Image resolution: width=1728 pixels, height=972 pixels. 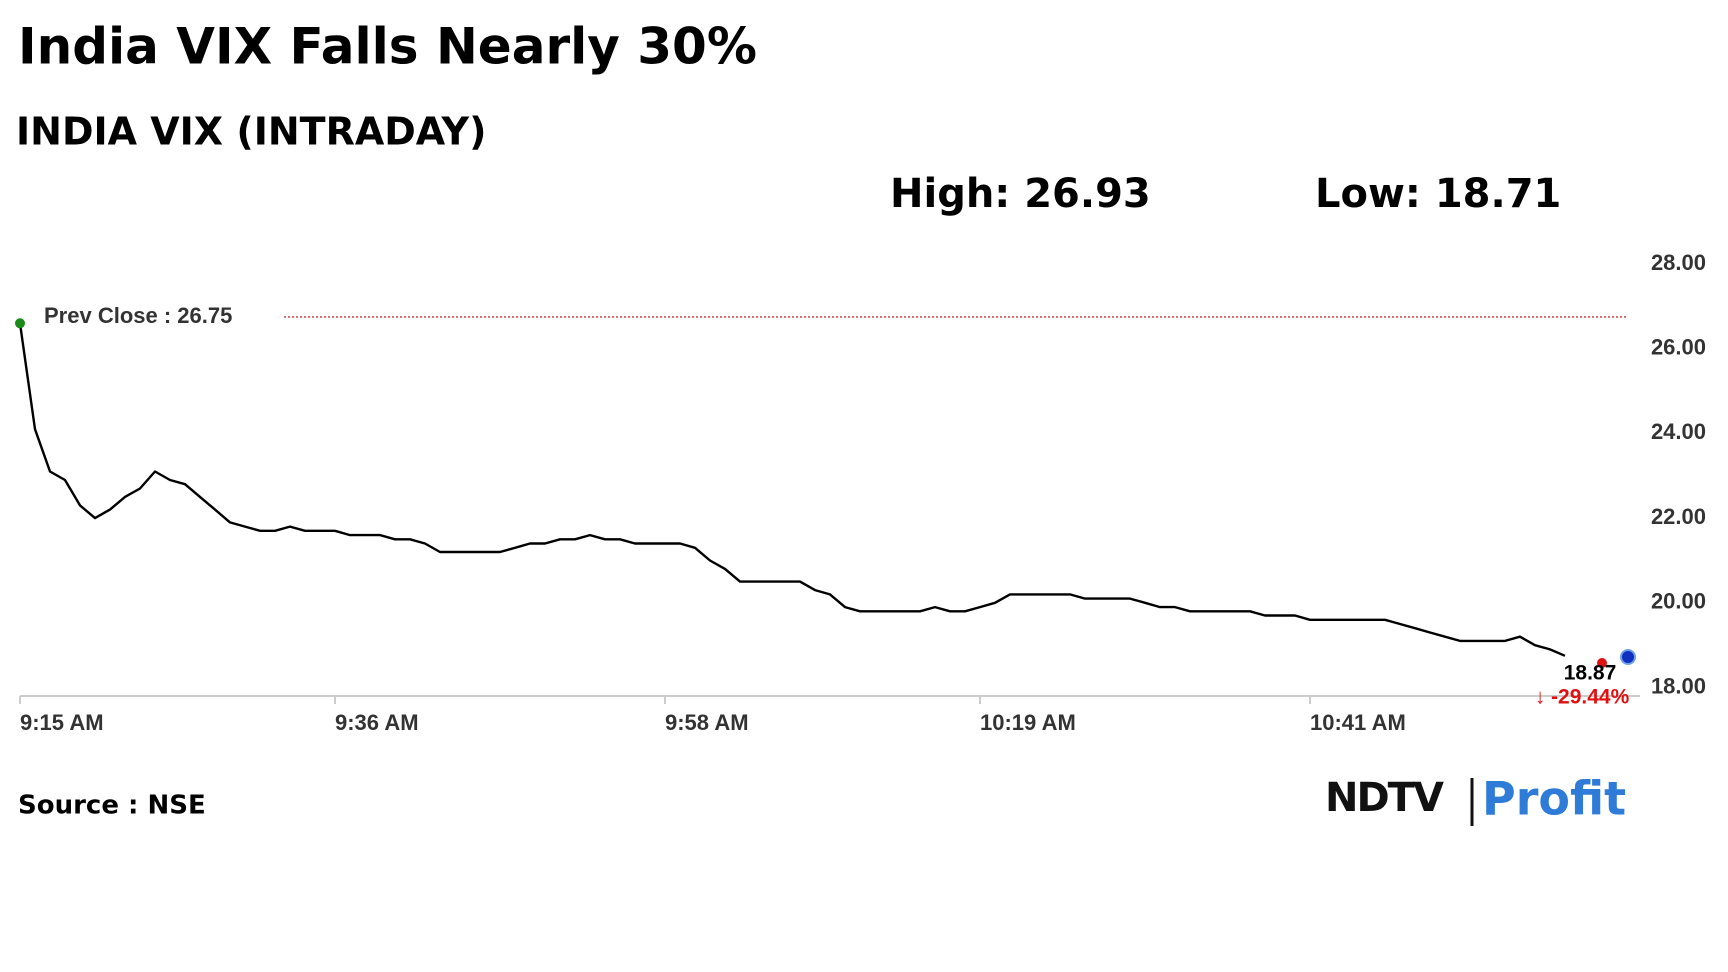 I want to click on x-tick-label: 9:58 AM, so click(x=707, y=722).